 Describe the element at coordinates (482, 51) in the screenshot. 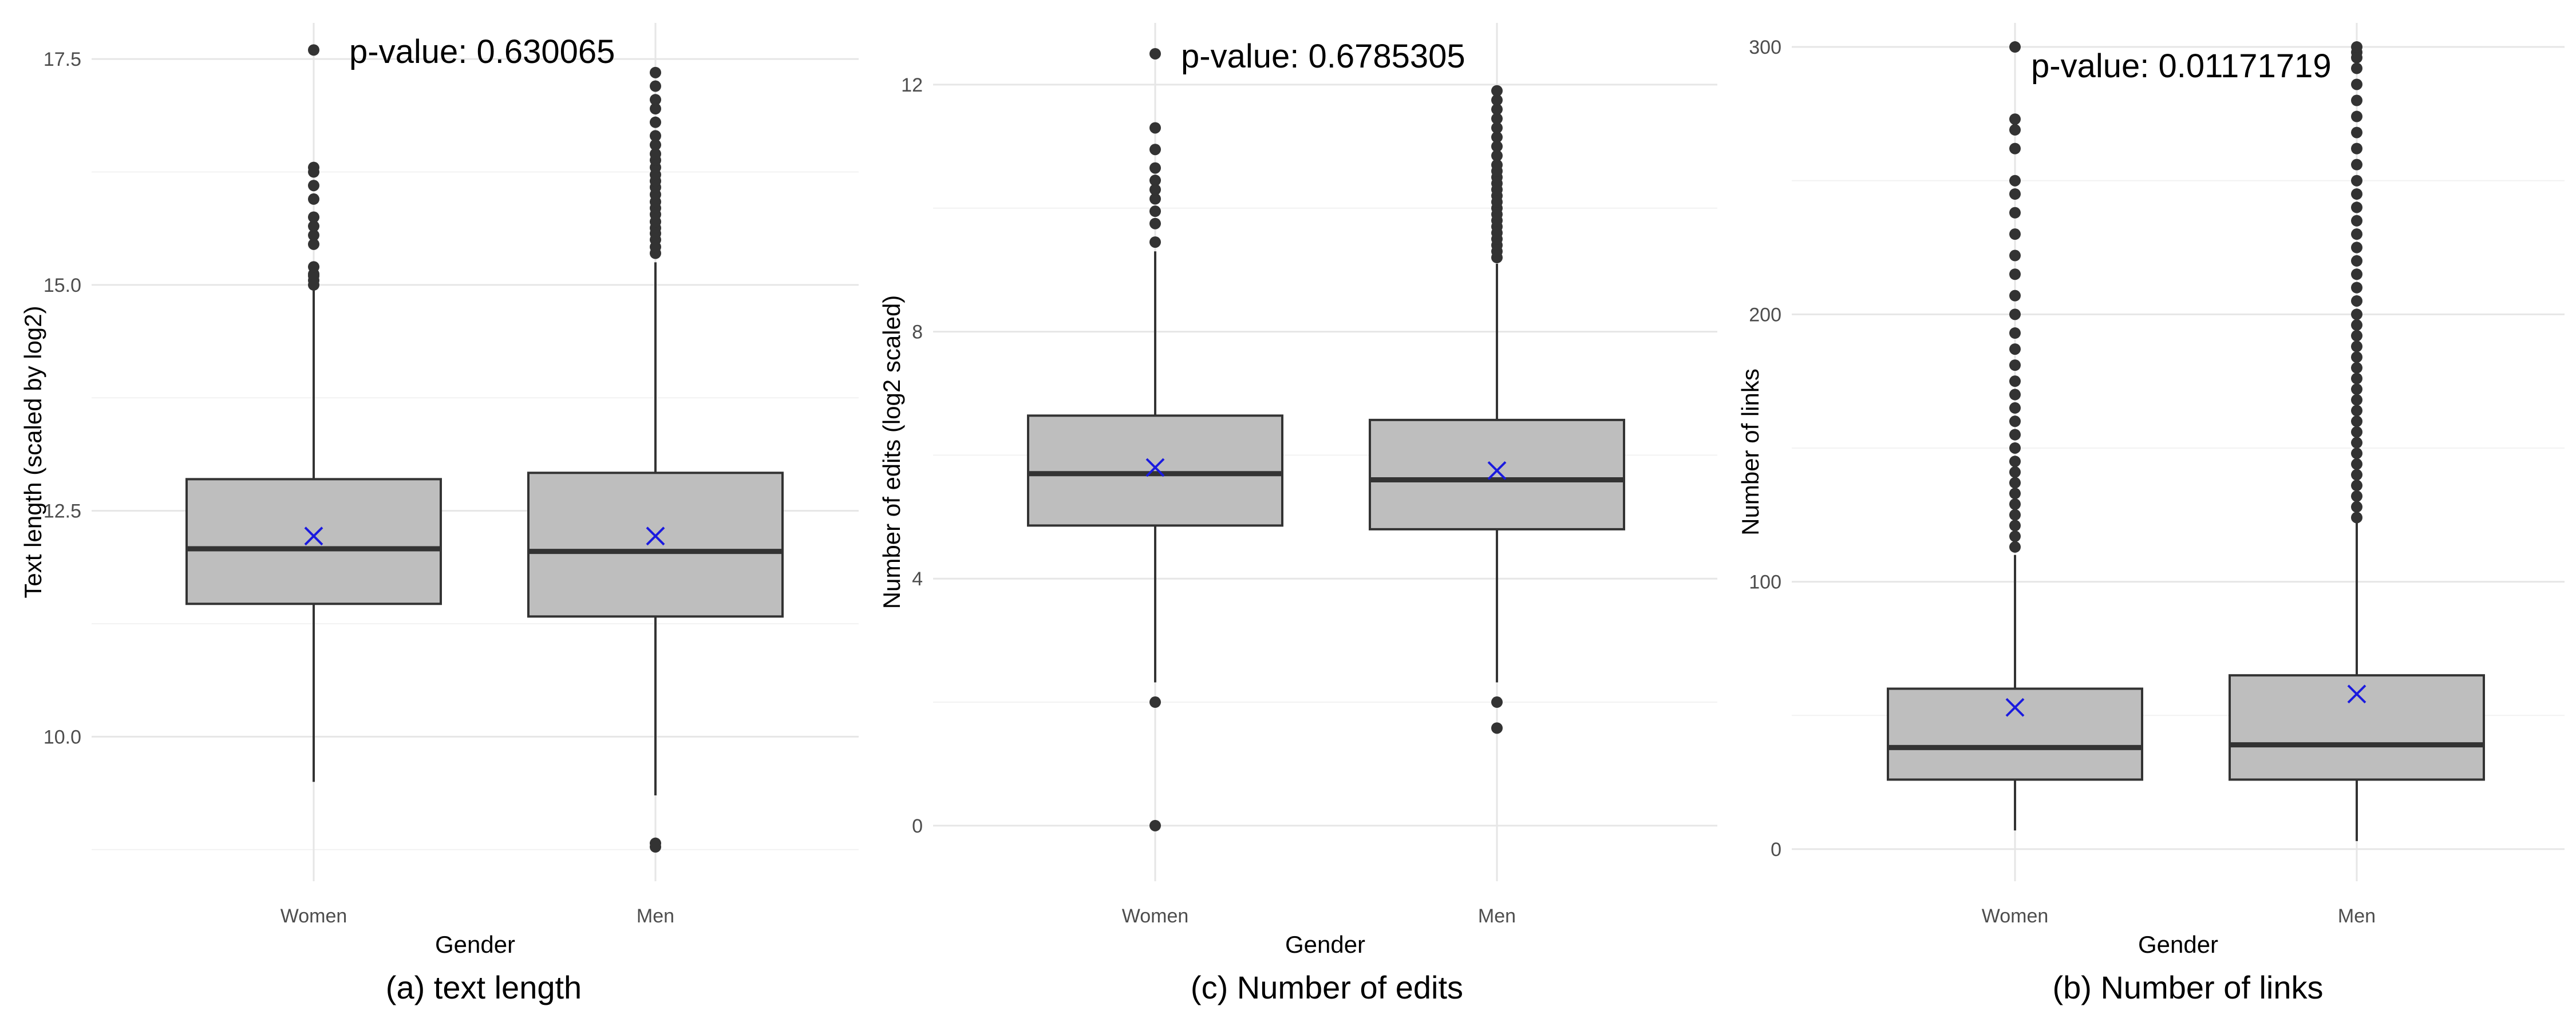

I see `p-value-annotation: p-value: 0.630065` at that location.